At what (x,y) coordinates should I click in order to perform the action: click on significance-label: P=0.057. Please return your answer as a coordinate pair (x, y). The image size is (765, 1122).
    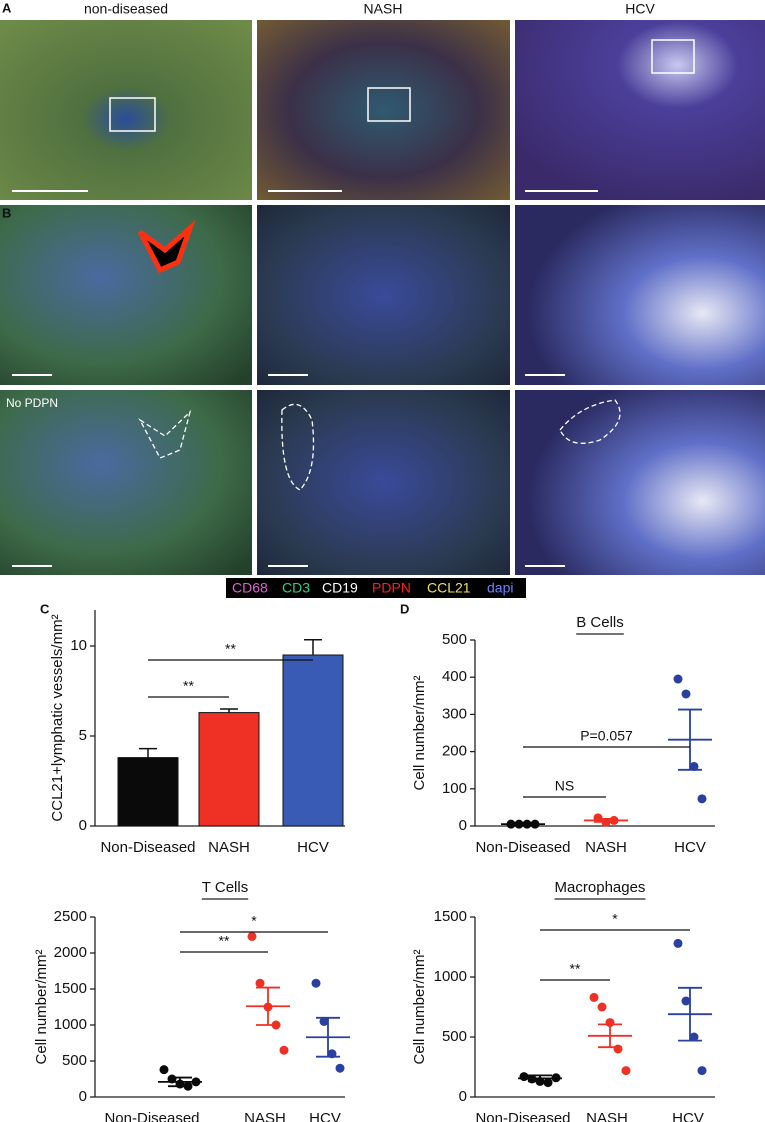
    Looking at the image, I should click on (606, 736).